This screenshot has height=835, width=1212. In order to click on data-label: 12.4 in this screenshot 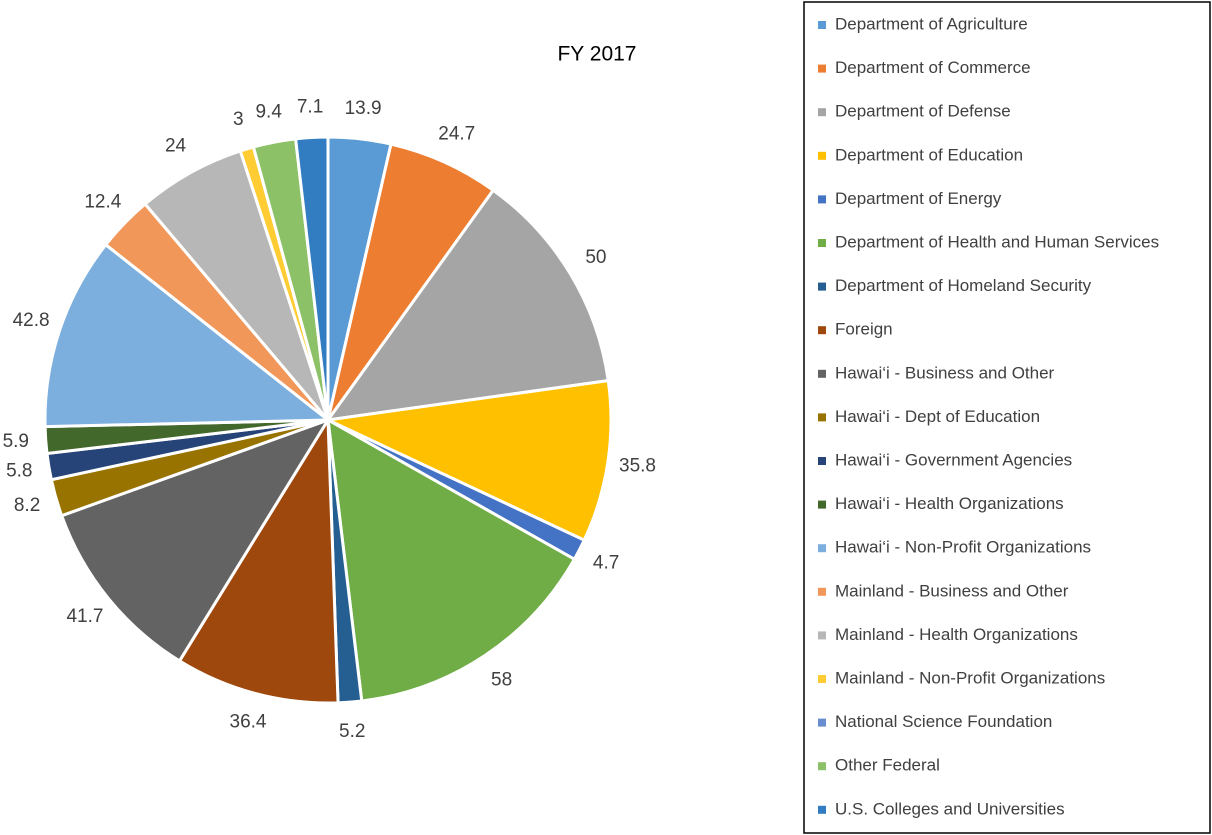, I will do `click(102, 202)`.